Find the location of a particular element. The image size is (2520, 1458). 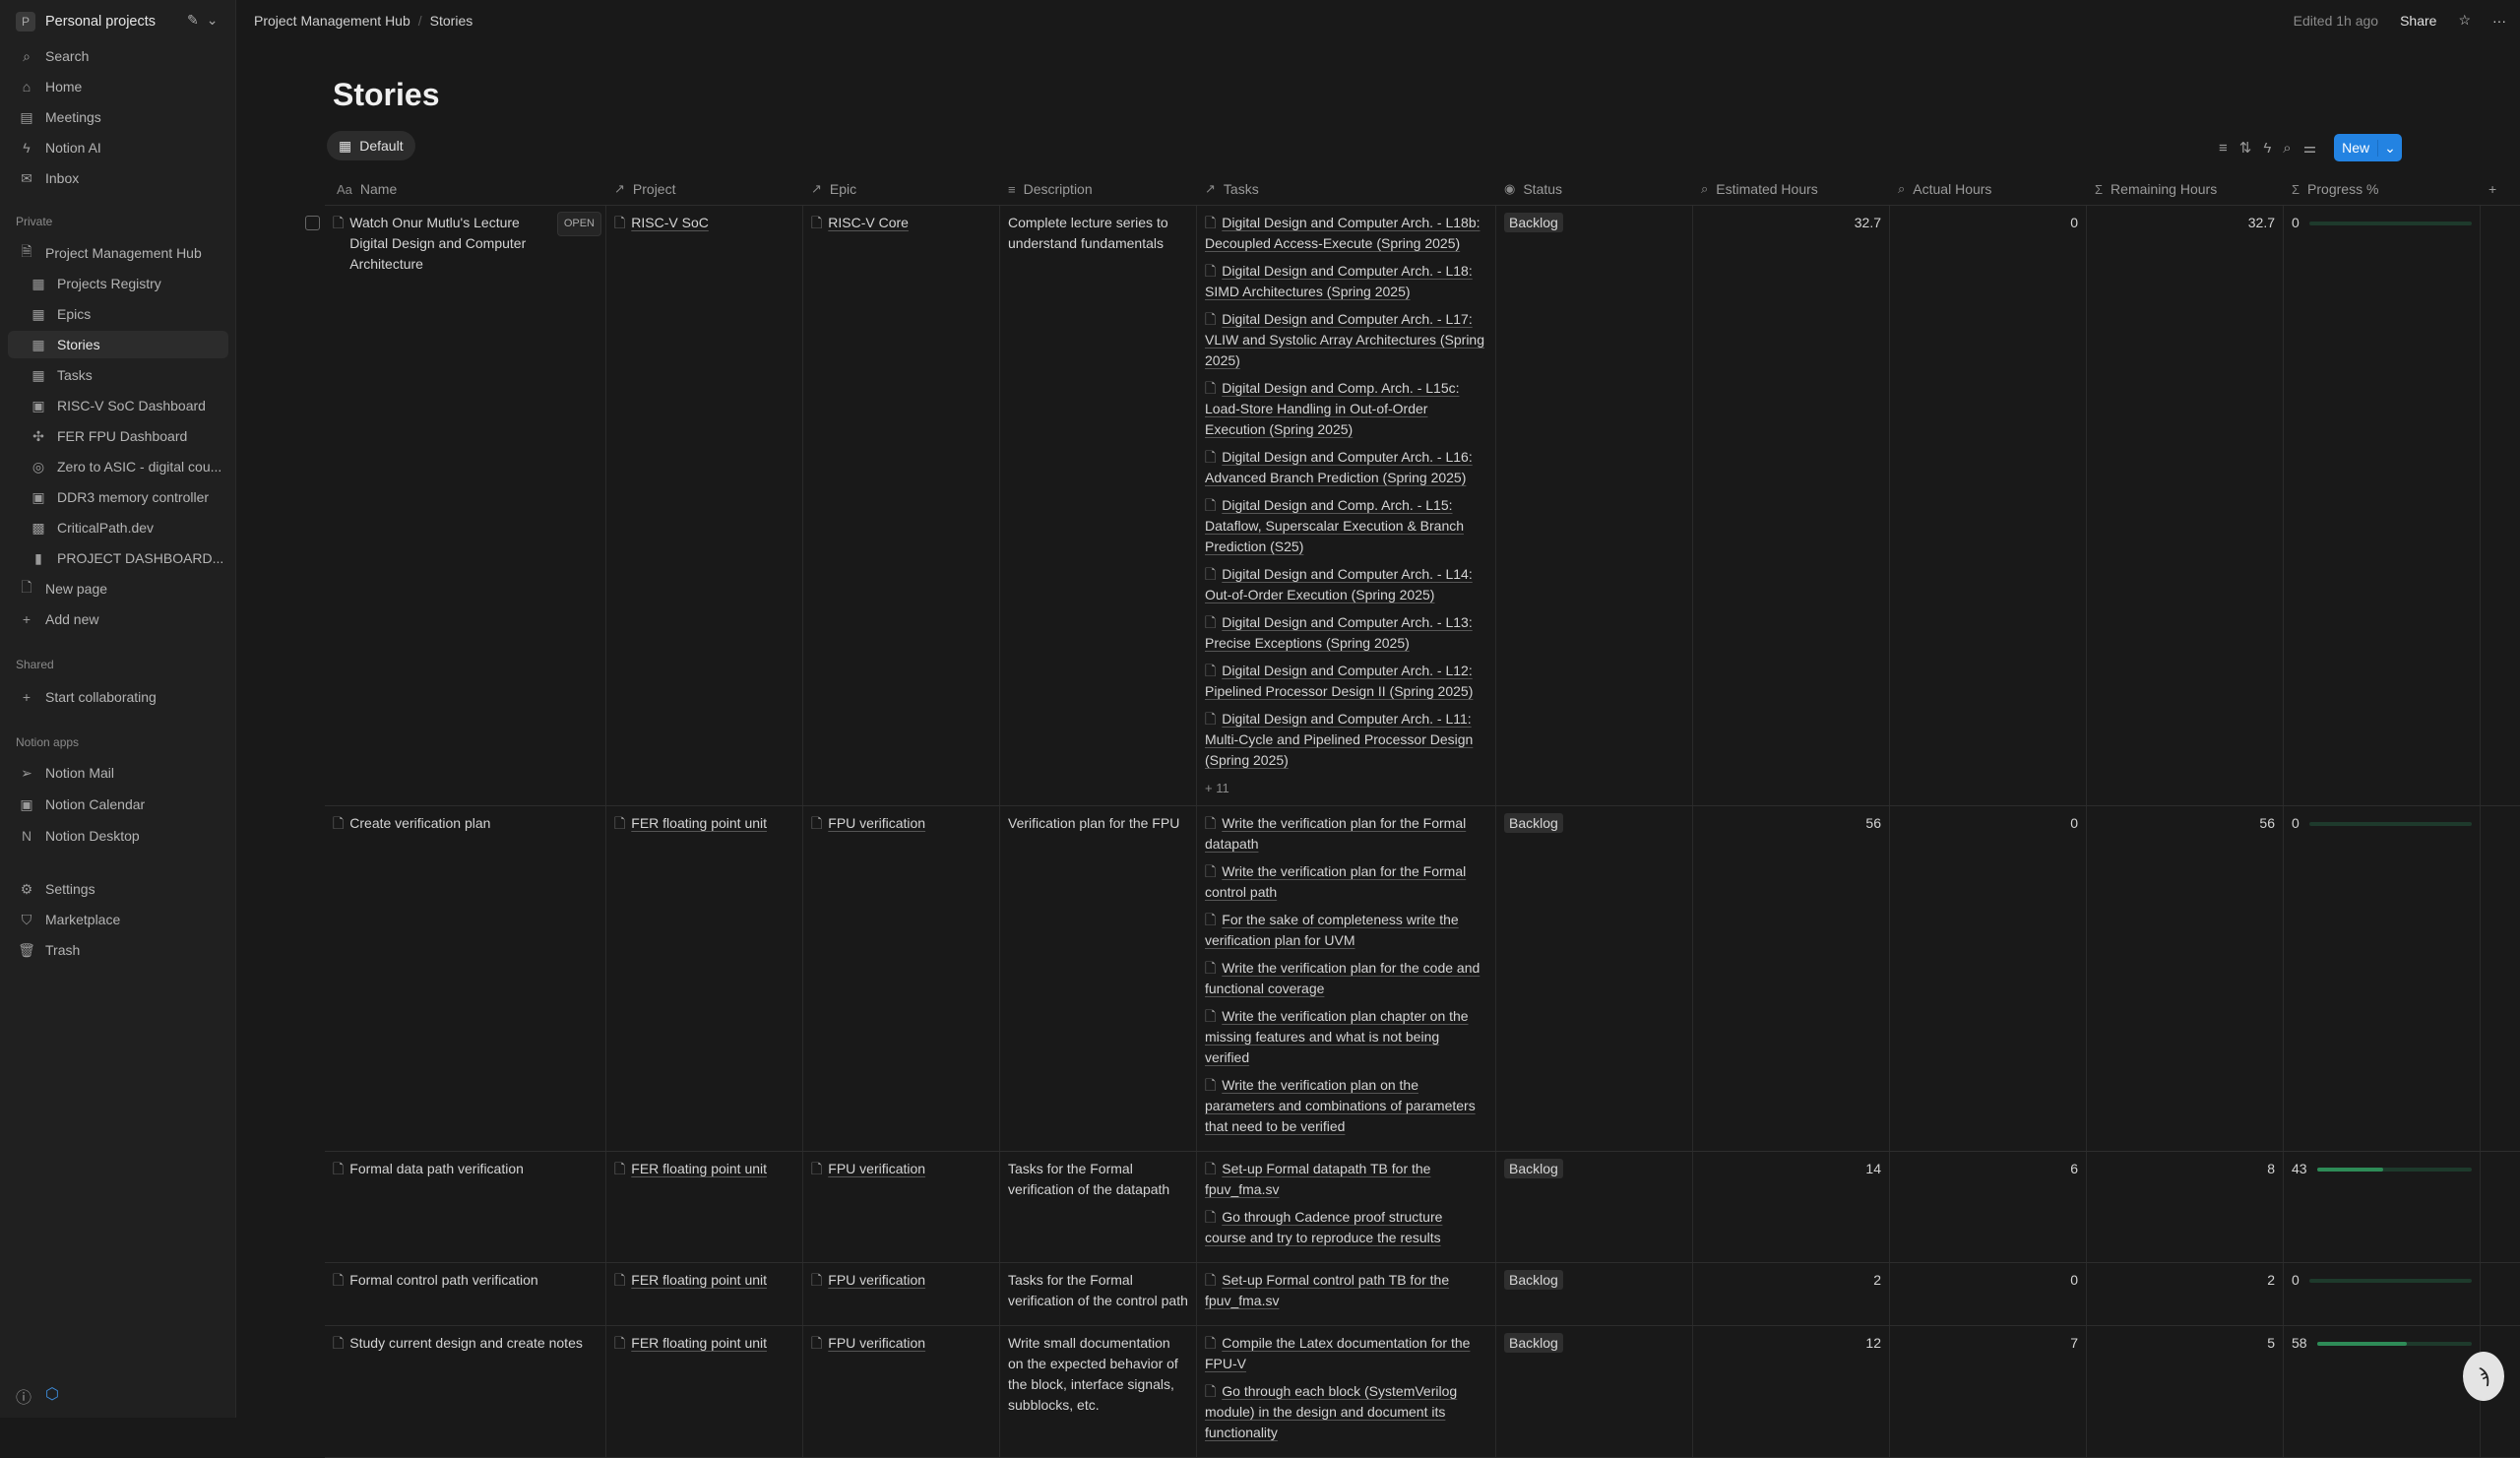

sidebar-item-new-page: 🗋 New page is located at coordinates (118, 588).